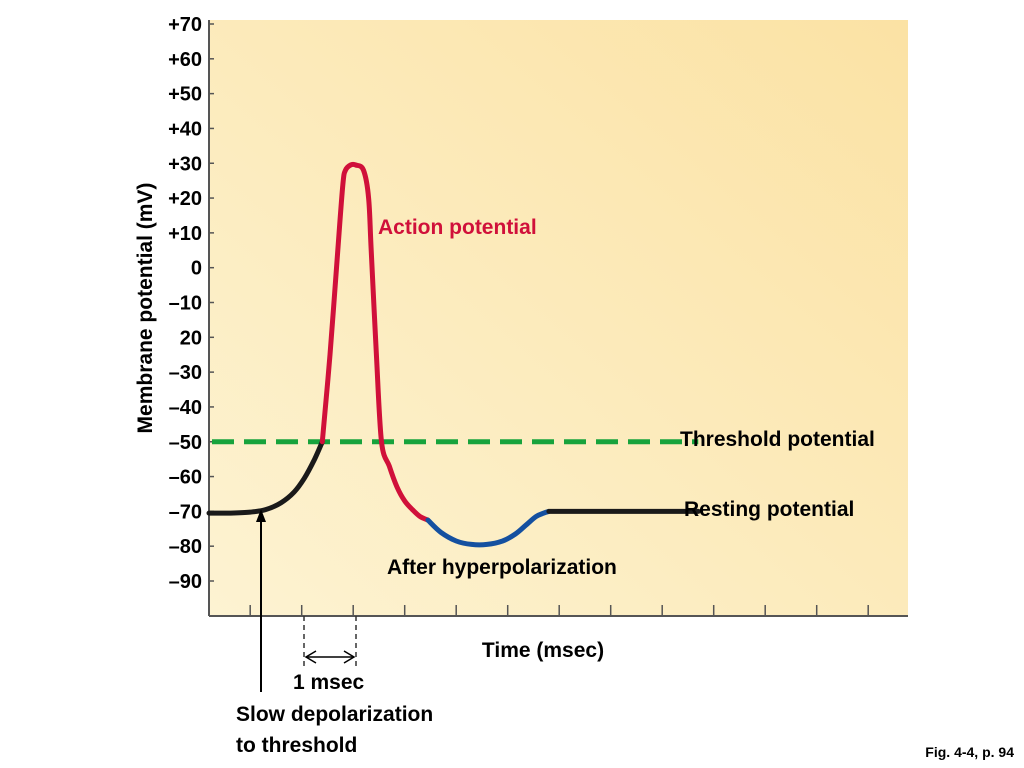  I want to click on y-tick-label: 0, so click(196, 269).